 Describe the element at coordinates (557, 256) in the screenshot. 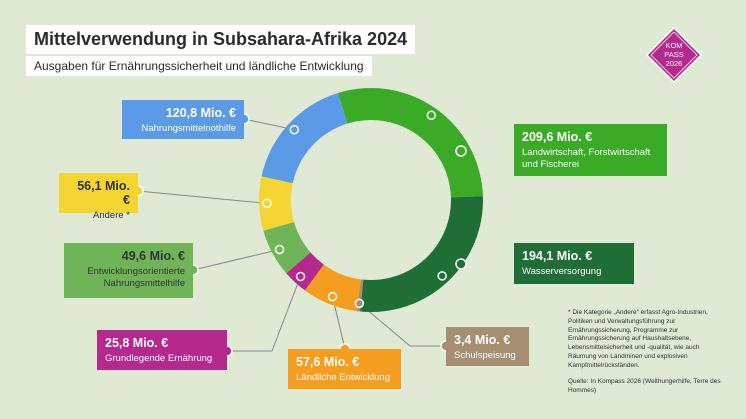

I see `slice-value: 194,1 Mio. €` at that location.